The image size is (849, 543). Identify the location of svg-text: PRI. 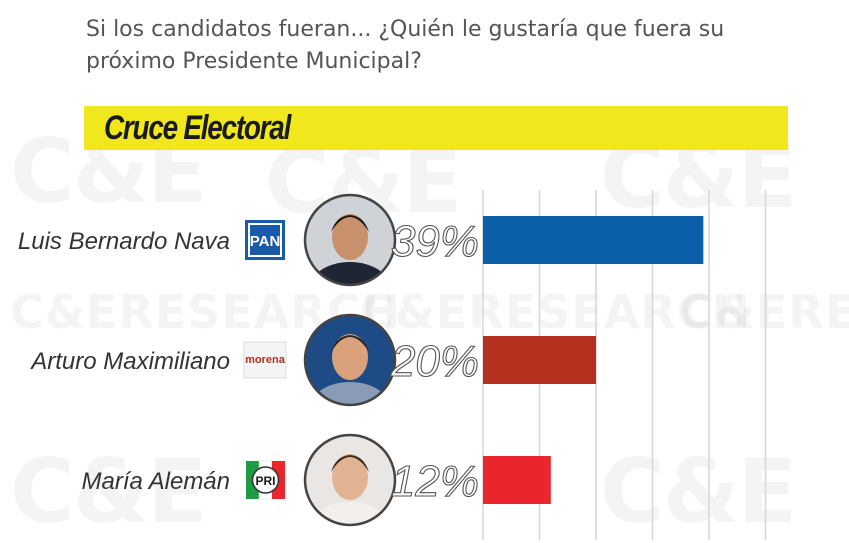
(265, 481).